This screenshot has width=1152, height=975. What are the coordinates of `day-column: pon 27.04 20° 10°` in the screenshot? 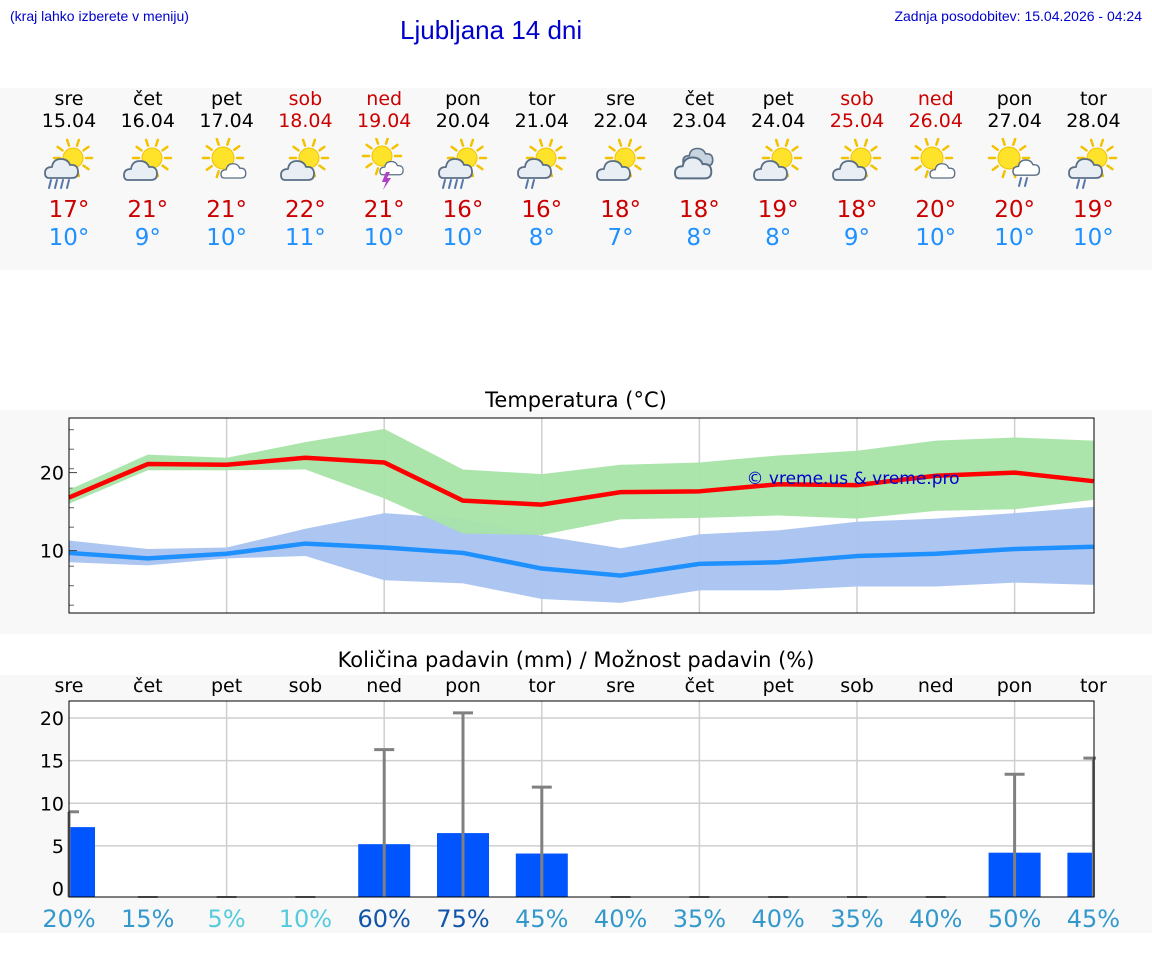 It's located at (1015, 170).